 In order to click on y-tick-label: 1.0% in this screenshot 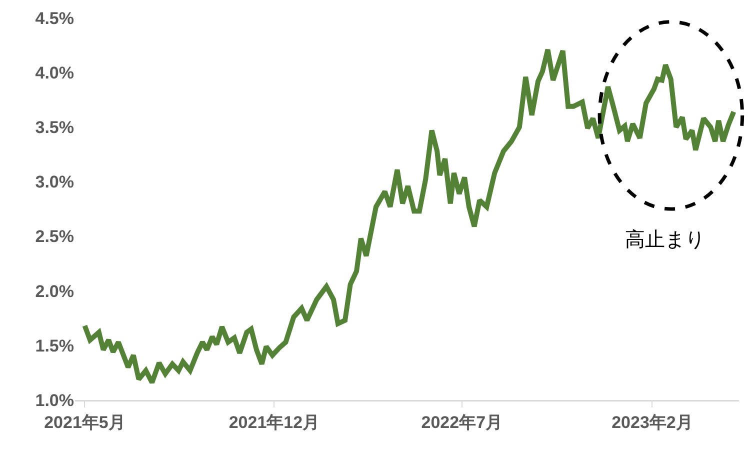, I will do `click(54, 400)`.